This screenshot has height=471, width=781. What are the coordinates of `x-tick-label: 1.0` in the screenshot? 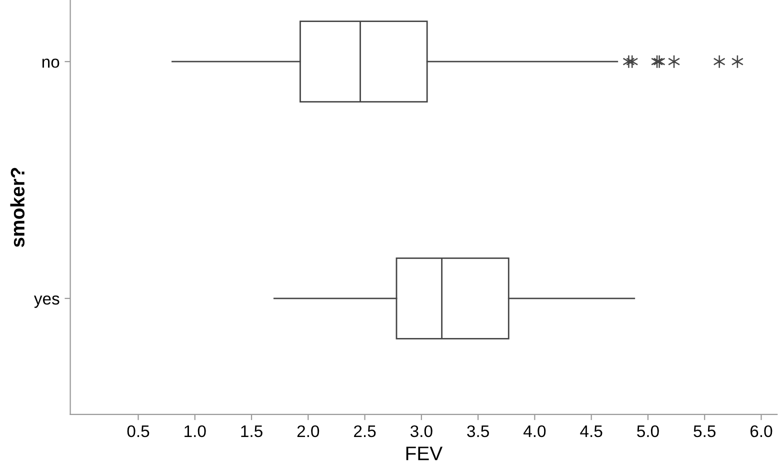 It's located at (195, 431).